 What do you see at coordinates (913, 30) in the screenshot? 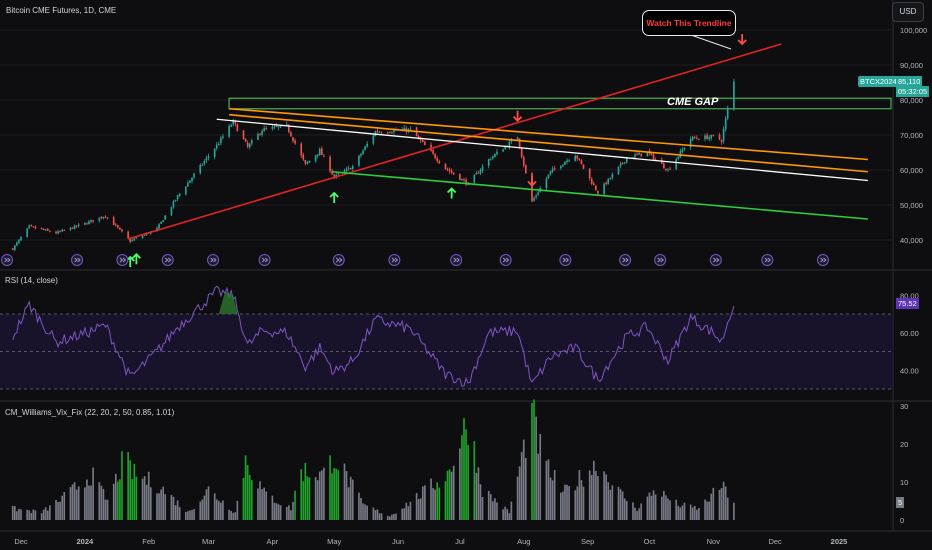
I see `price-tick-label: 100,000` at bounding box center [913, 30].